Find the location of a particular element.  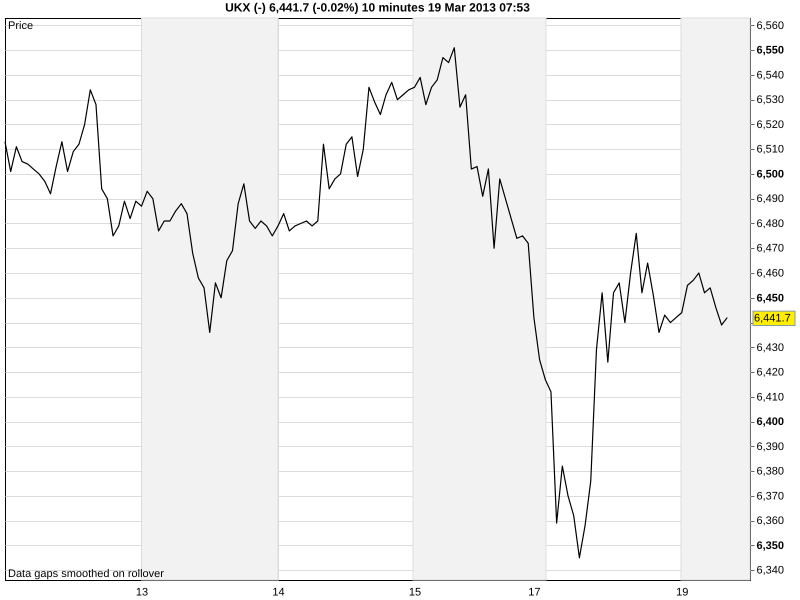

annotation: 6,441.7 is located at coordinates (772, 318).